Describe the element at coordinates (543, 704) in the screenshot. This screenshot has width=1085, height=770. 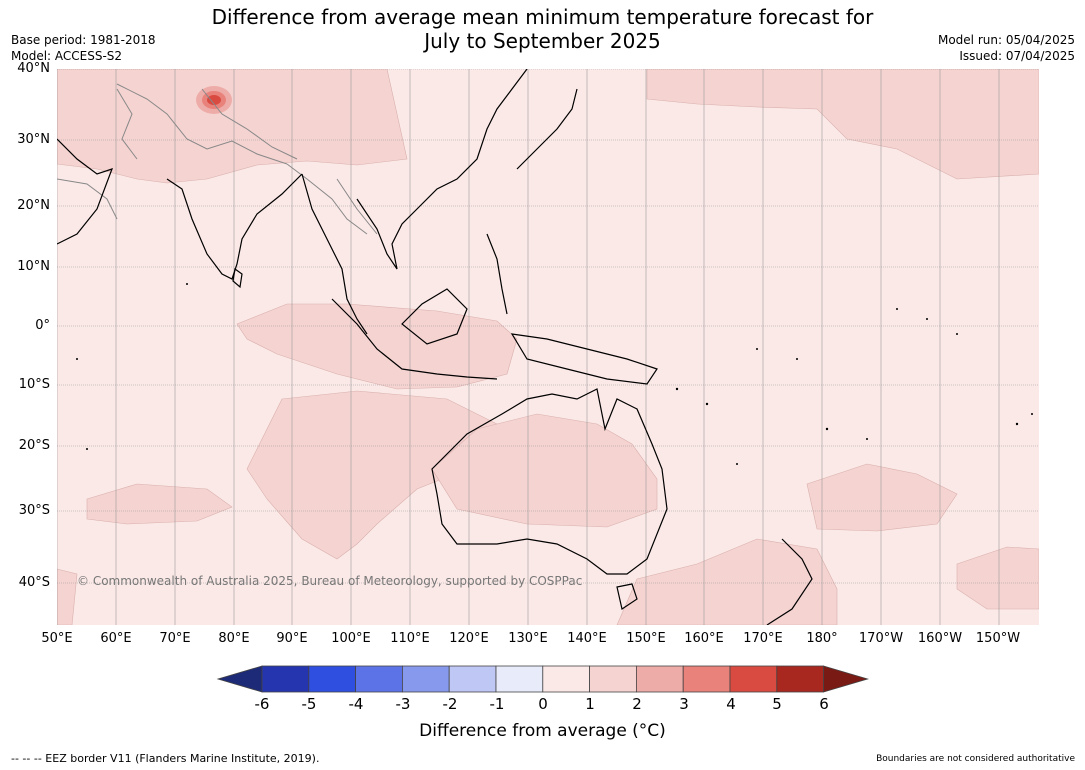
I see `colorbar-tick: 0` at that location.